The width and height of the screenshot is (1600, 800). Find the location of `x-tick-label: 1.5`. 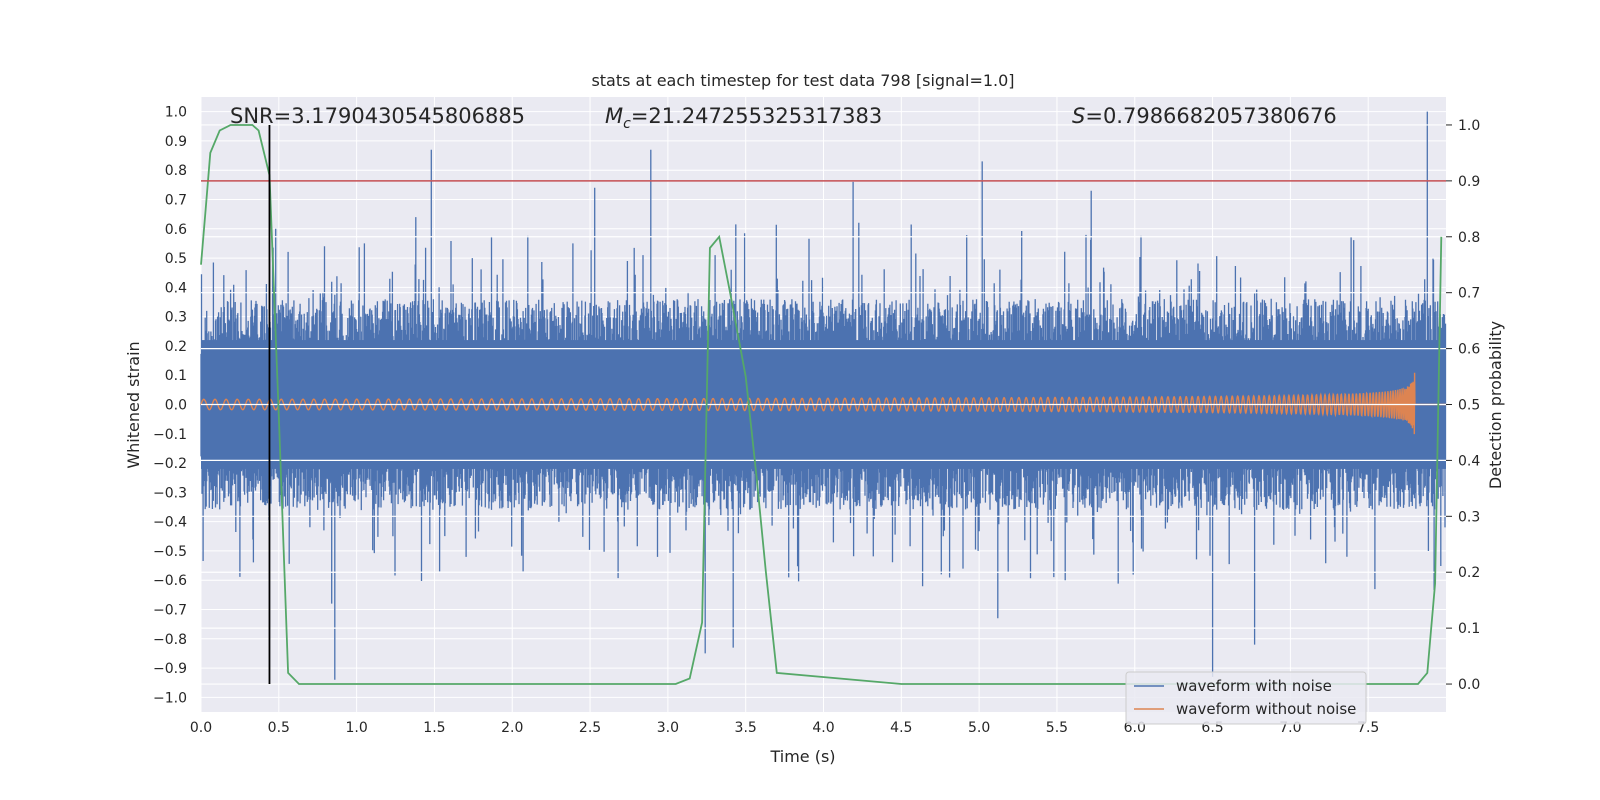

x-tick-label: 1.5 is located at coordinates (434, 728).